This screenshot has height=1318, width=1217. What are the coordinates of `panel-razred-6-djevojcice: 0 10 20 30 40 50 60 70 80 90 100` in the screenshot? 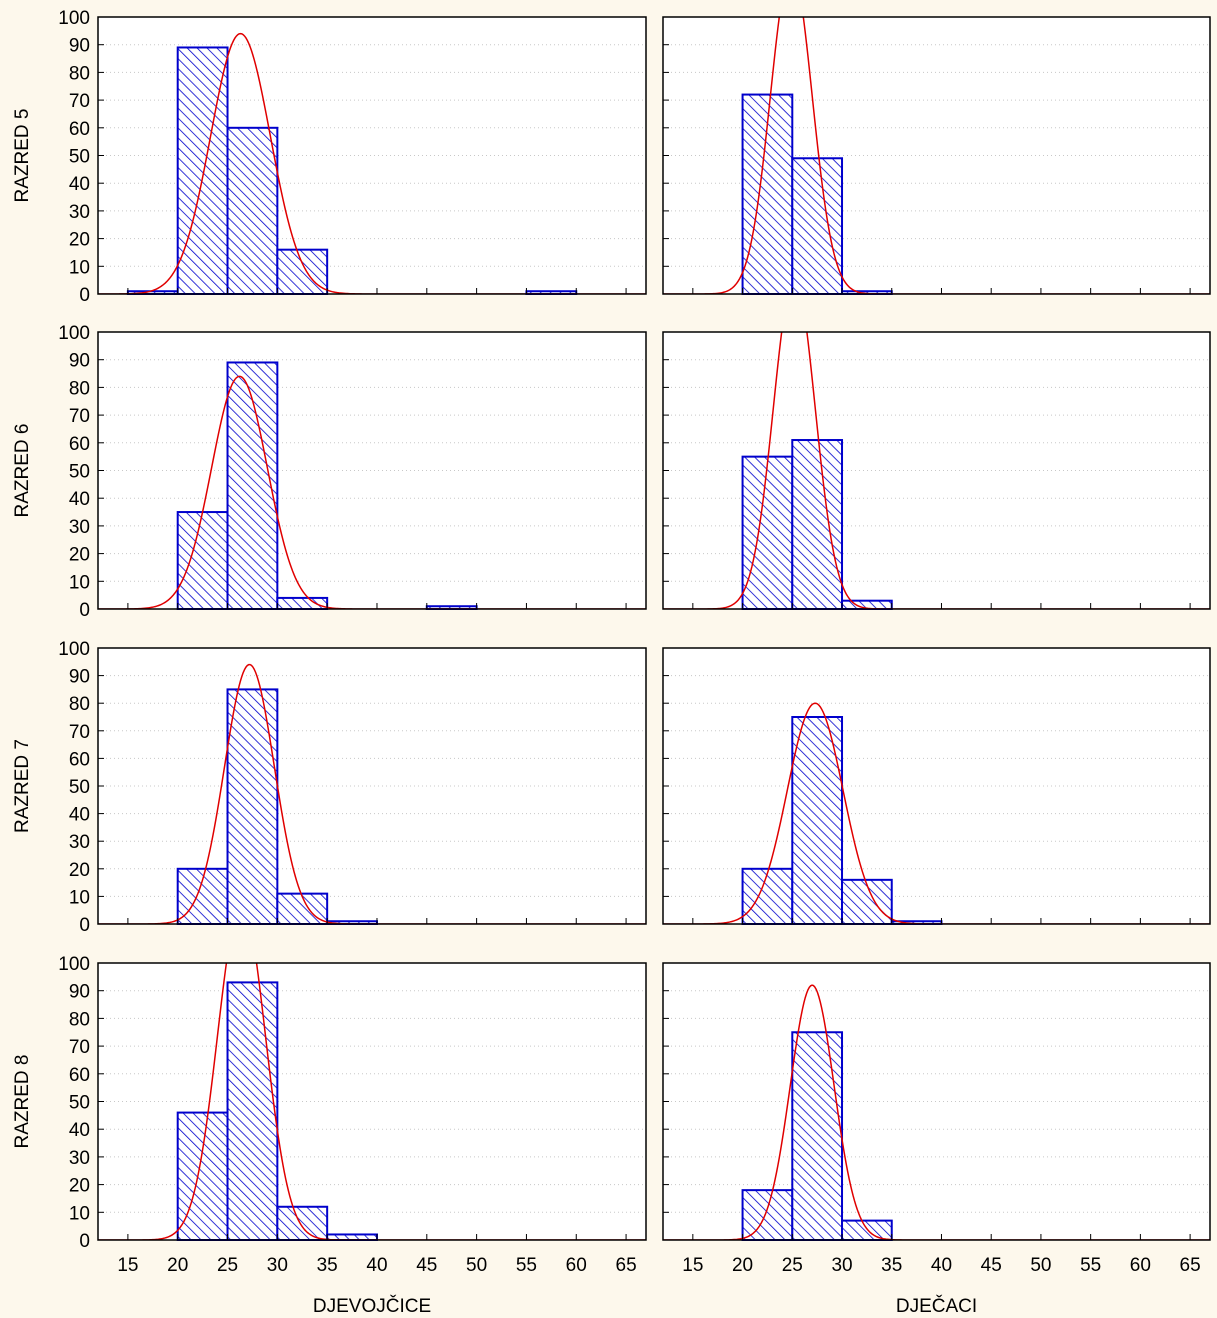 It's located at (352, 472).